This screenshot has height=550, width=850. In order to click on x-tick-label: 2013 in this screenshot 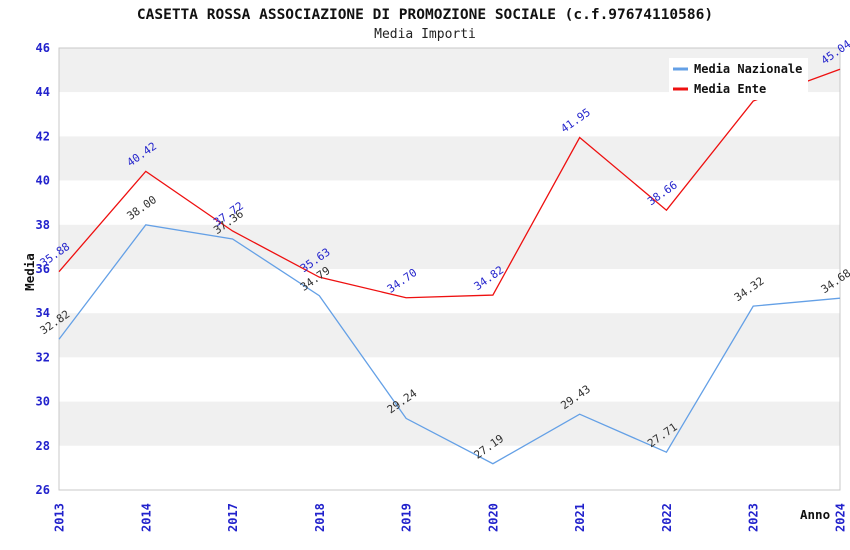, I will do `click(60, 517)`.